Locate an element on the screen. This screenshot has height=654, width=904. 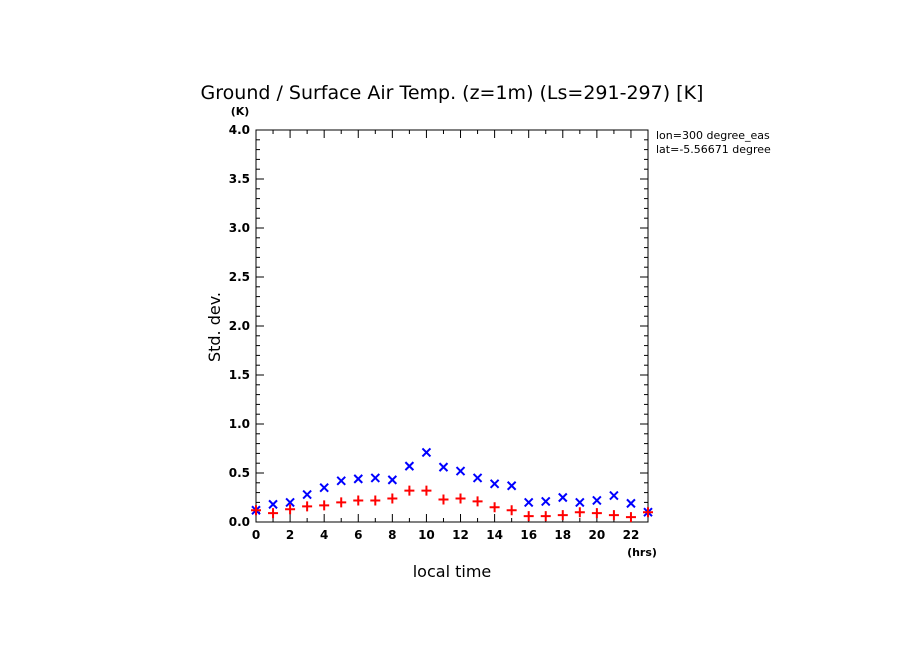
x-tick-label: 16 is located at coordinates (528, 535).